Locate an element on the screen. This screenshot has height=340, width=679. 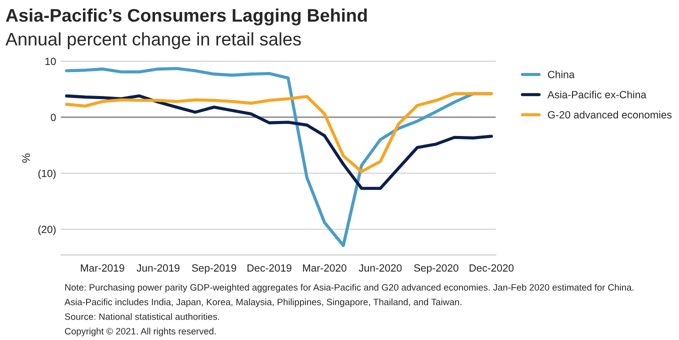
y-tick-label: (20) is located at coordinates (47, 230).